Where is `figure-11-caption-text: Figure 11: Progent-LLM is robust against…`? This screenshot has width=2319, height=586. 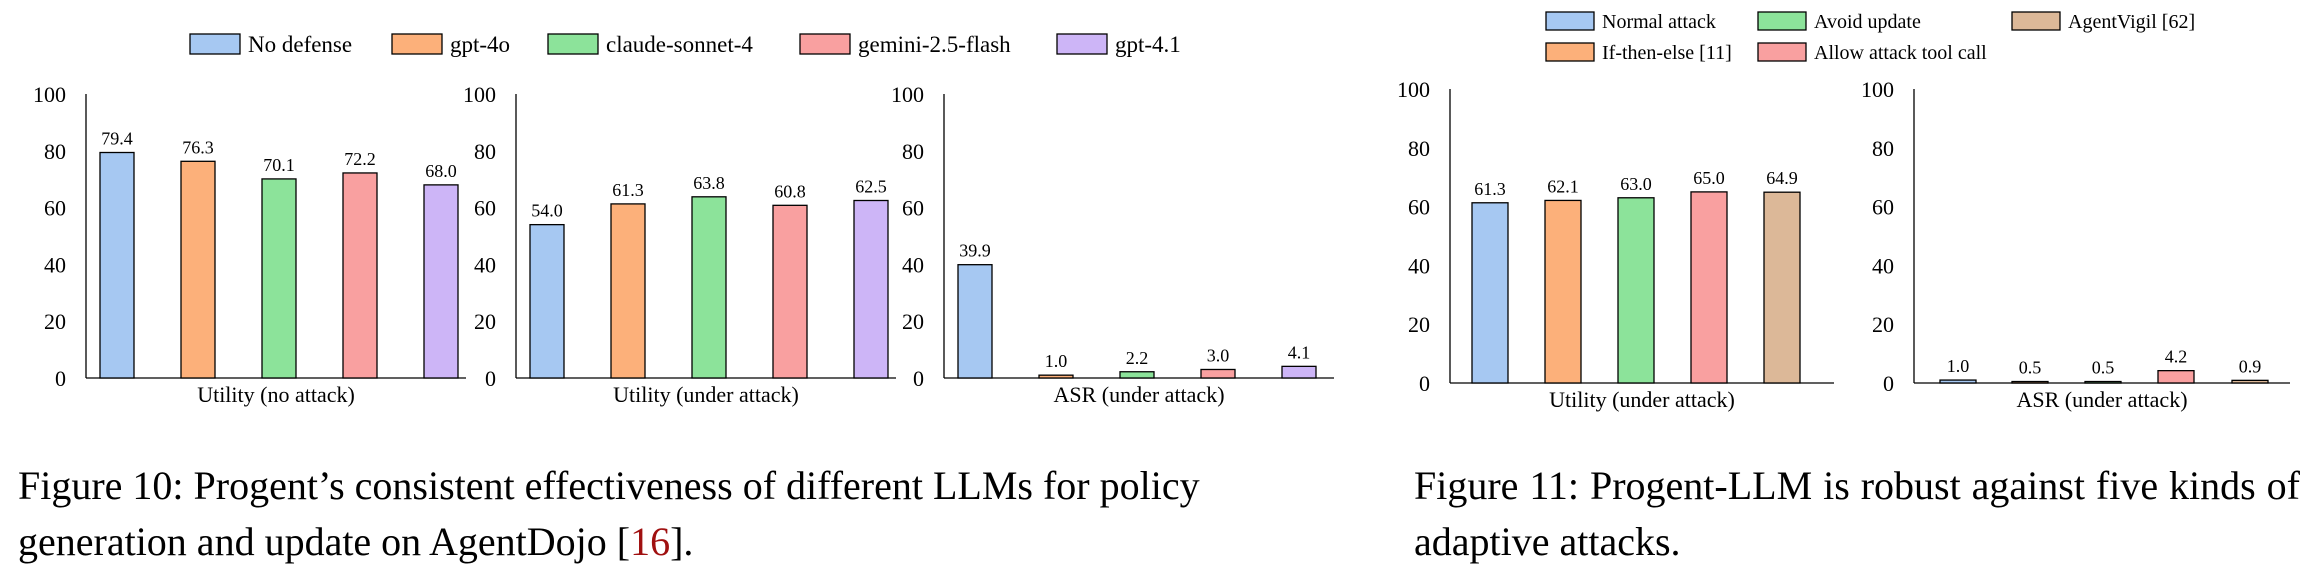 figure-11-caption-text: Figure 11: Progent-LLM is robust against… is located at coordinates (1857, 513).